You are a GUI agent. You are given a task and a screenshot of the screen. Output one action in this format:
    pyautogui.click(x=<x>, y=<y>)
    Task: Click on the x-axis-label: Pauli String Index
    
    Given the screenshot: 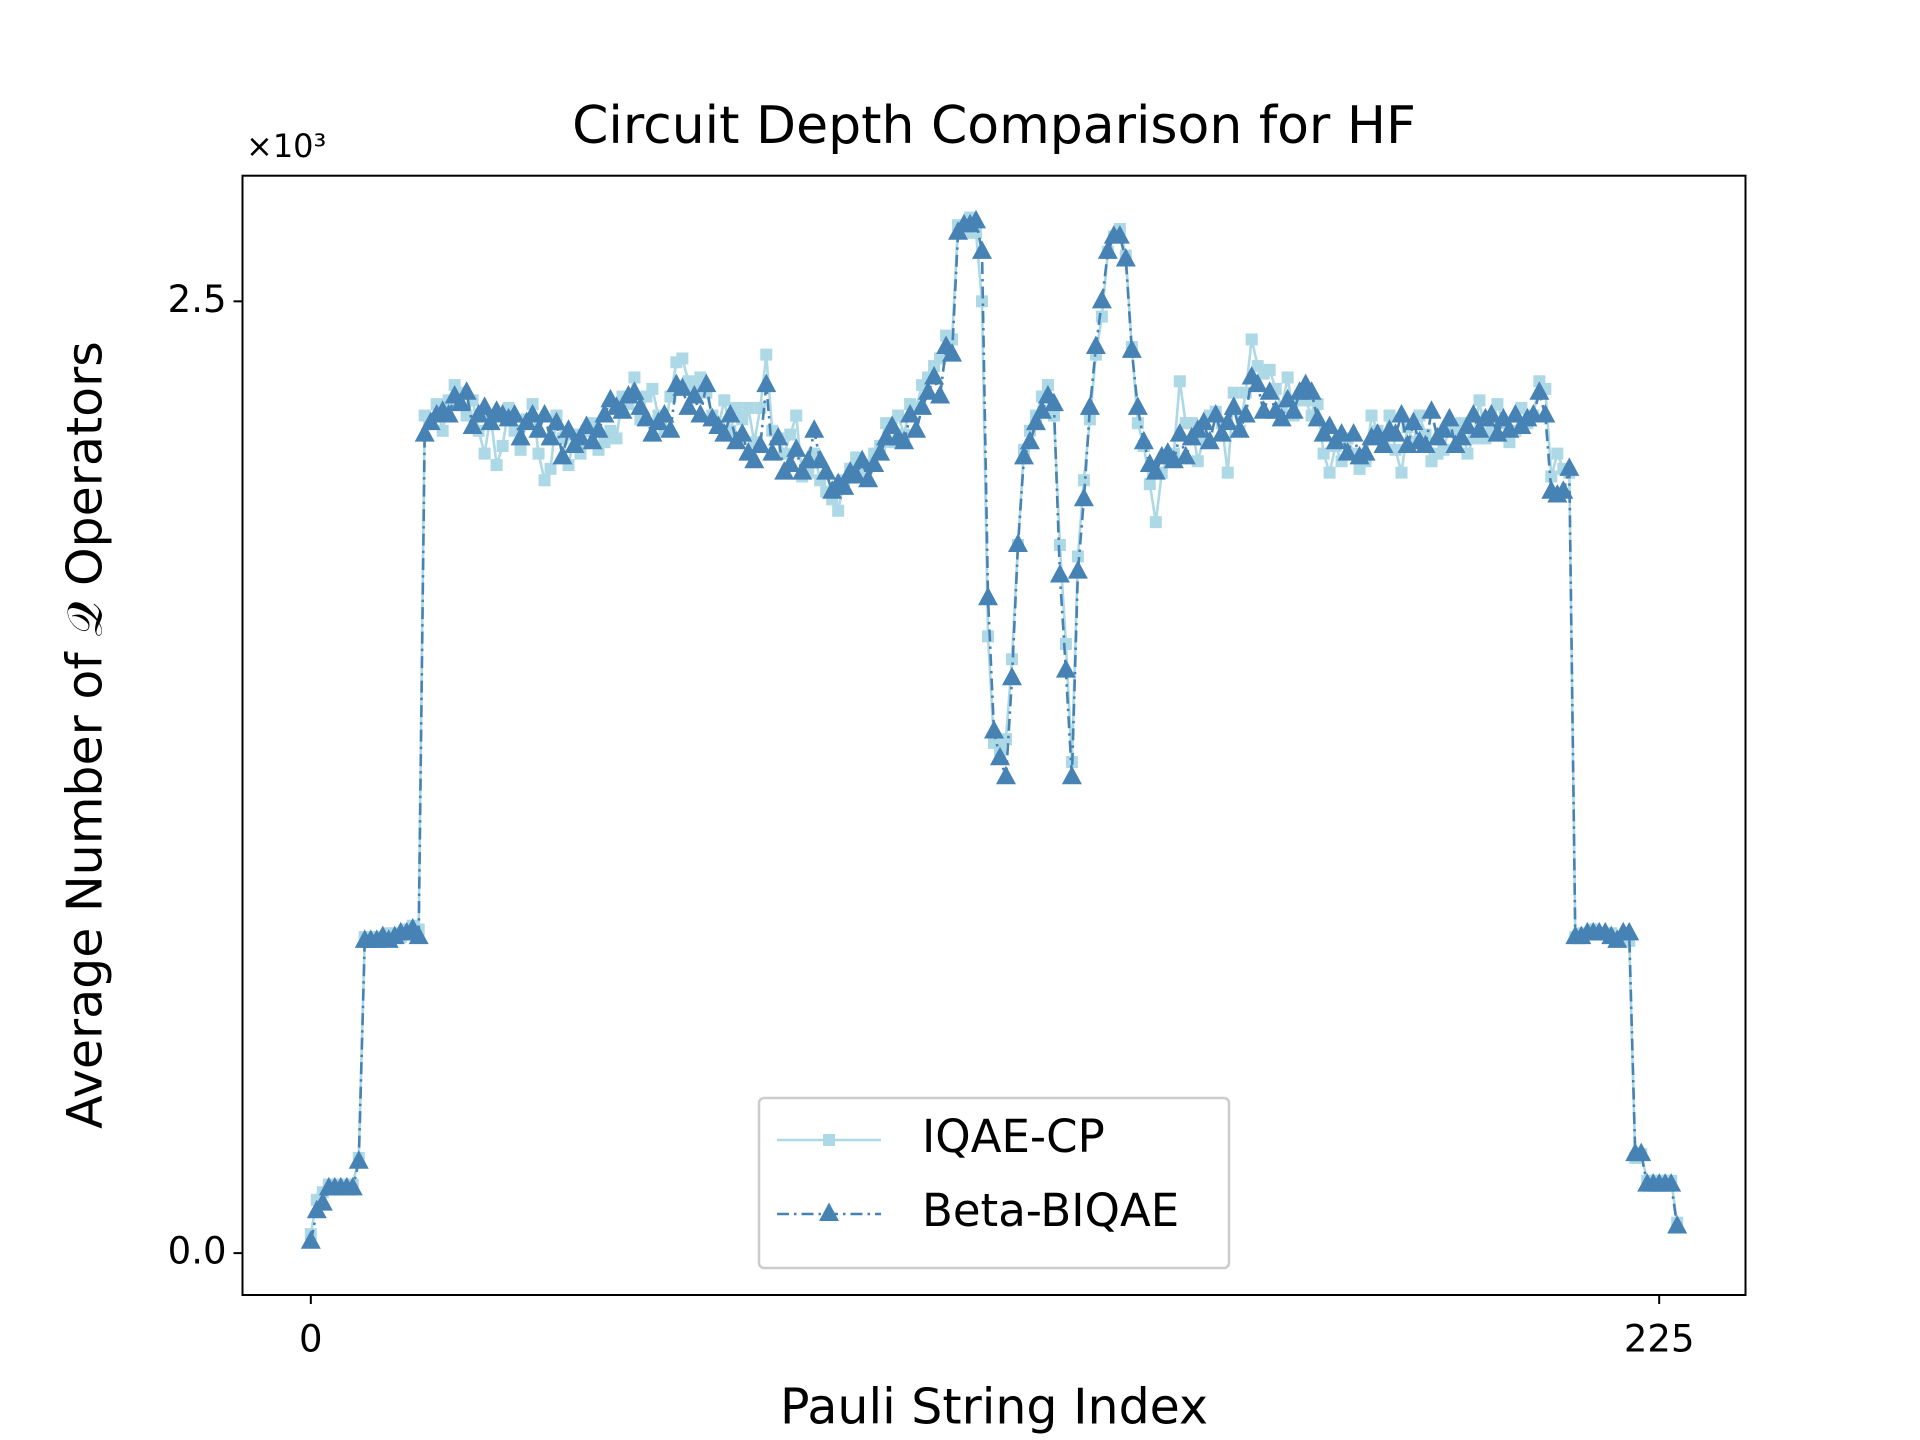 What is the action you would take?
    pyautogui.click(x=994, y=1407)
    